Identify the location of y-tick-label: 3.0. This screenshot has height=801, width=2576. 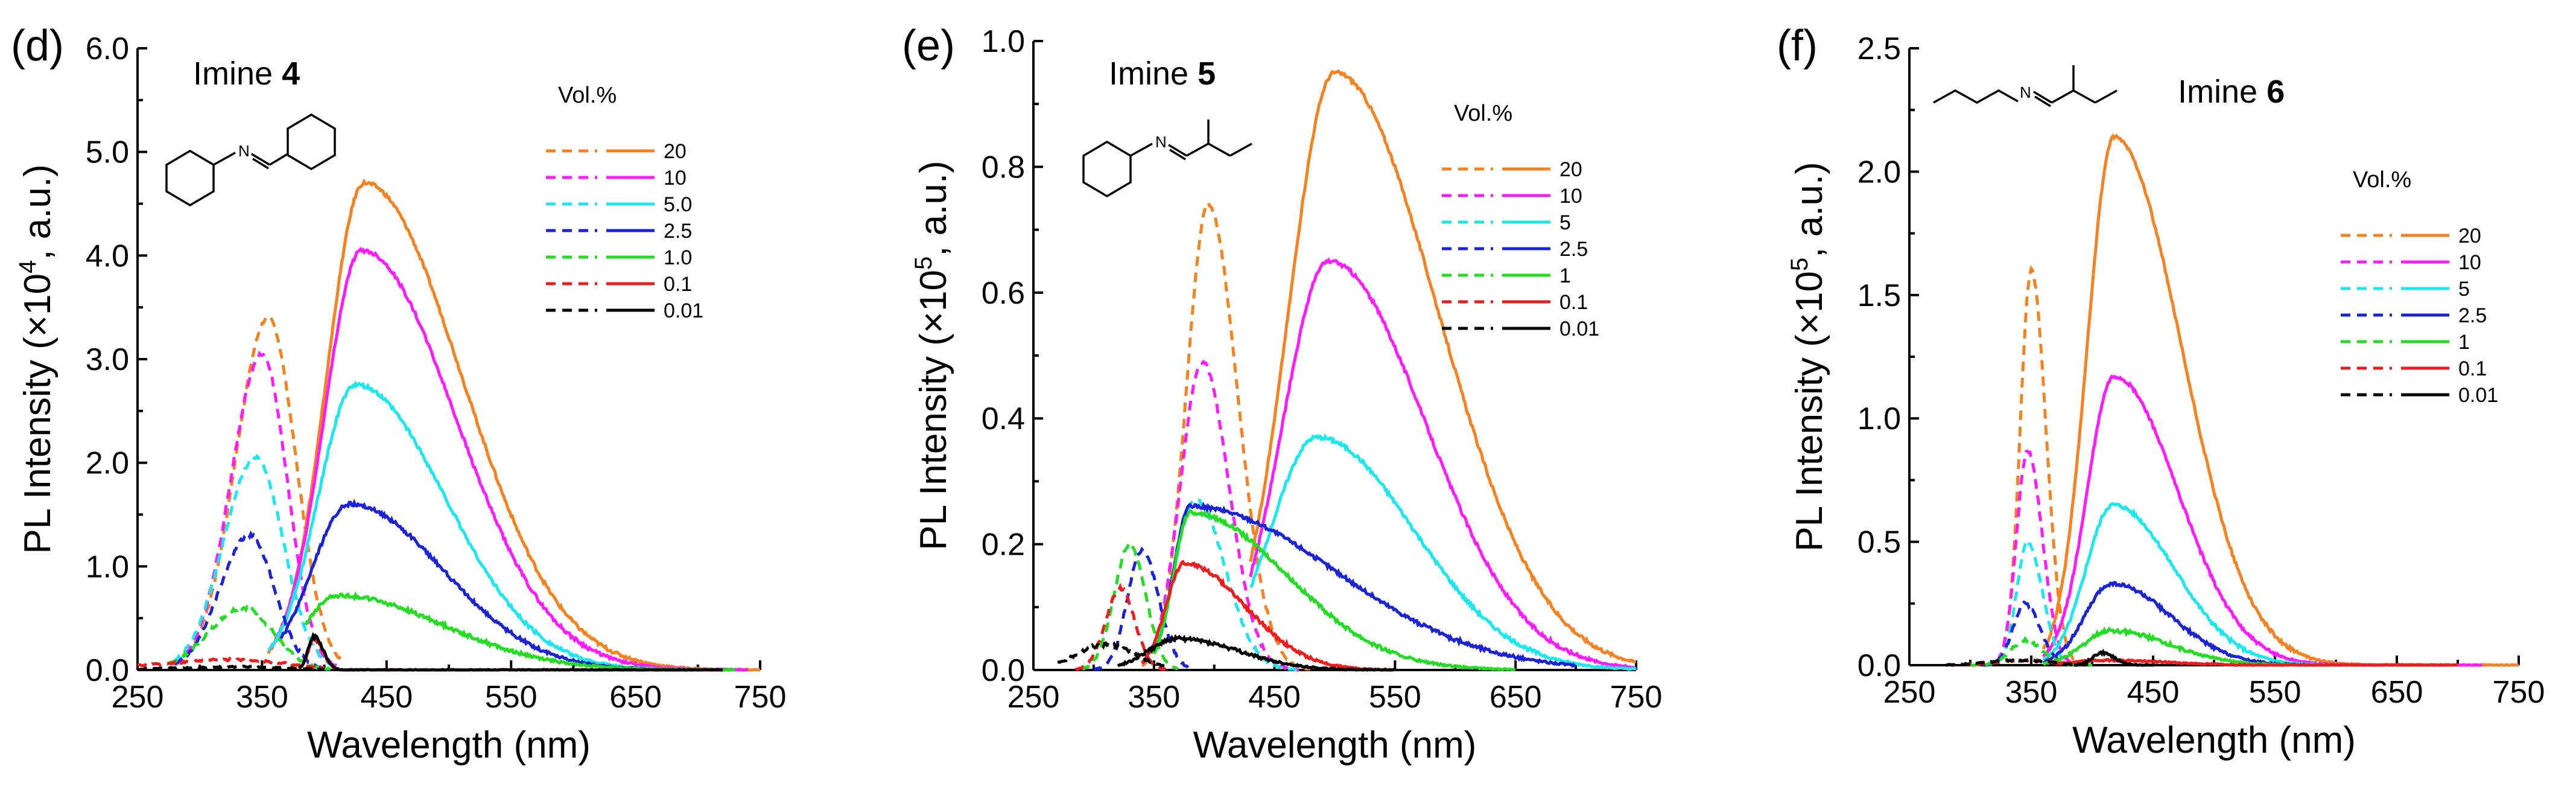
(107, 359).